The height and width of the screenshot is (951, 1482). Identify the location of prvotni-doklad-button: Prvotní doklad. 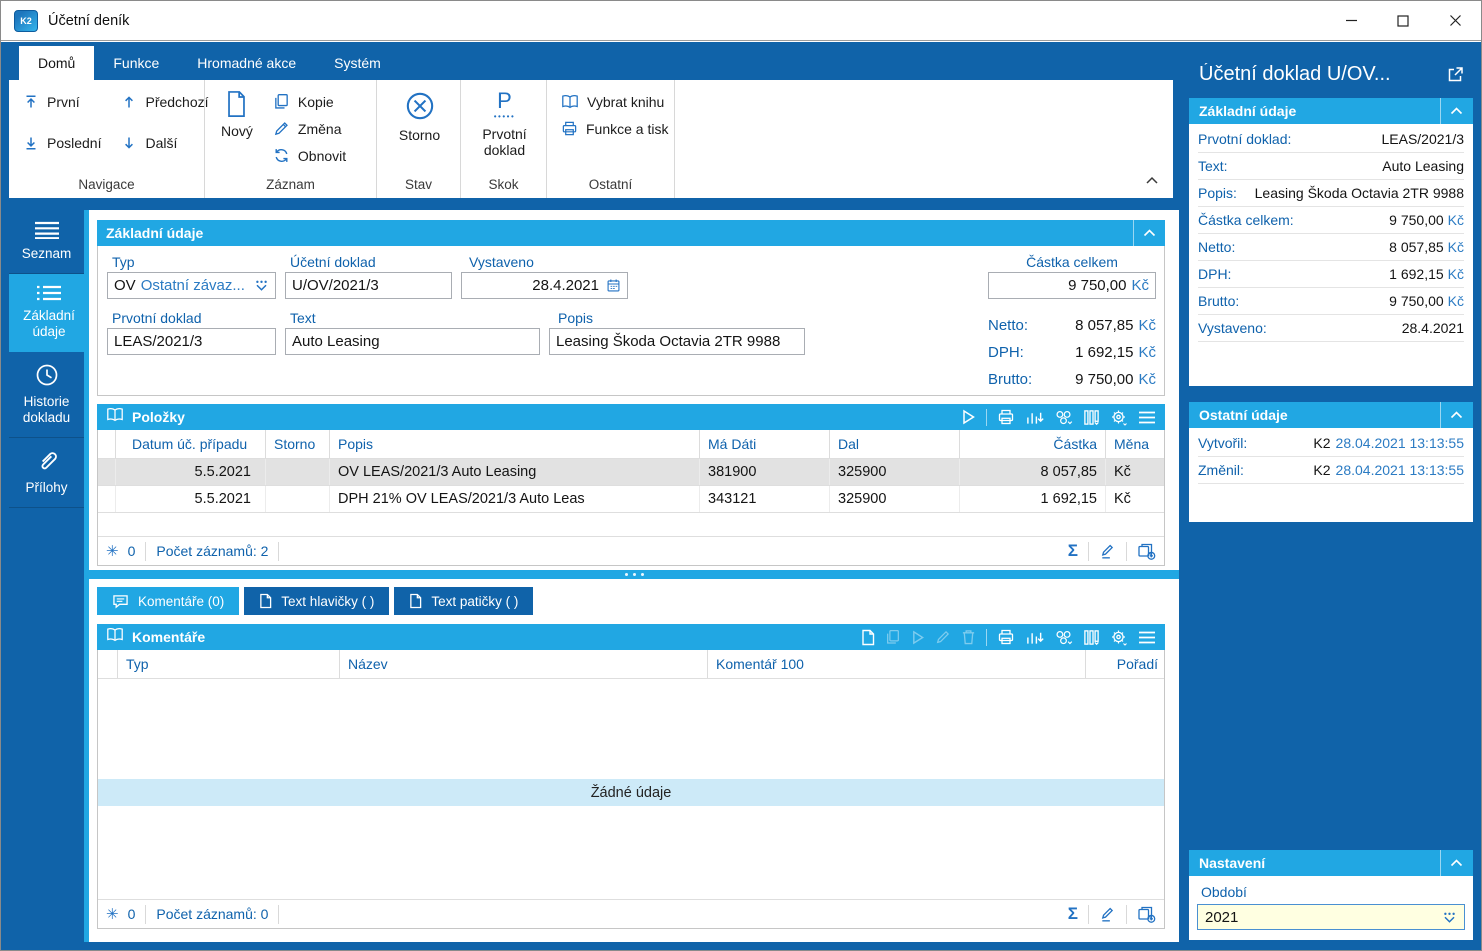
(505, 129).